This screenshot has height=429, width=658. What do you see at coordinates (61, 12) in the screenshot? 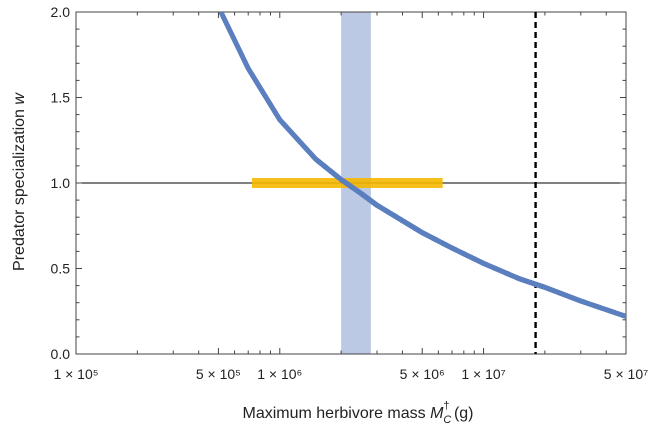
I see `y-tick-label: 2.0` at bounding box center [61, 12].